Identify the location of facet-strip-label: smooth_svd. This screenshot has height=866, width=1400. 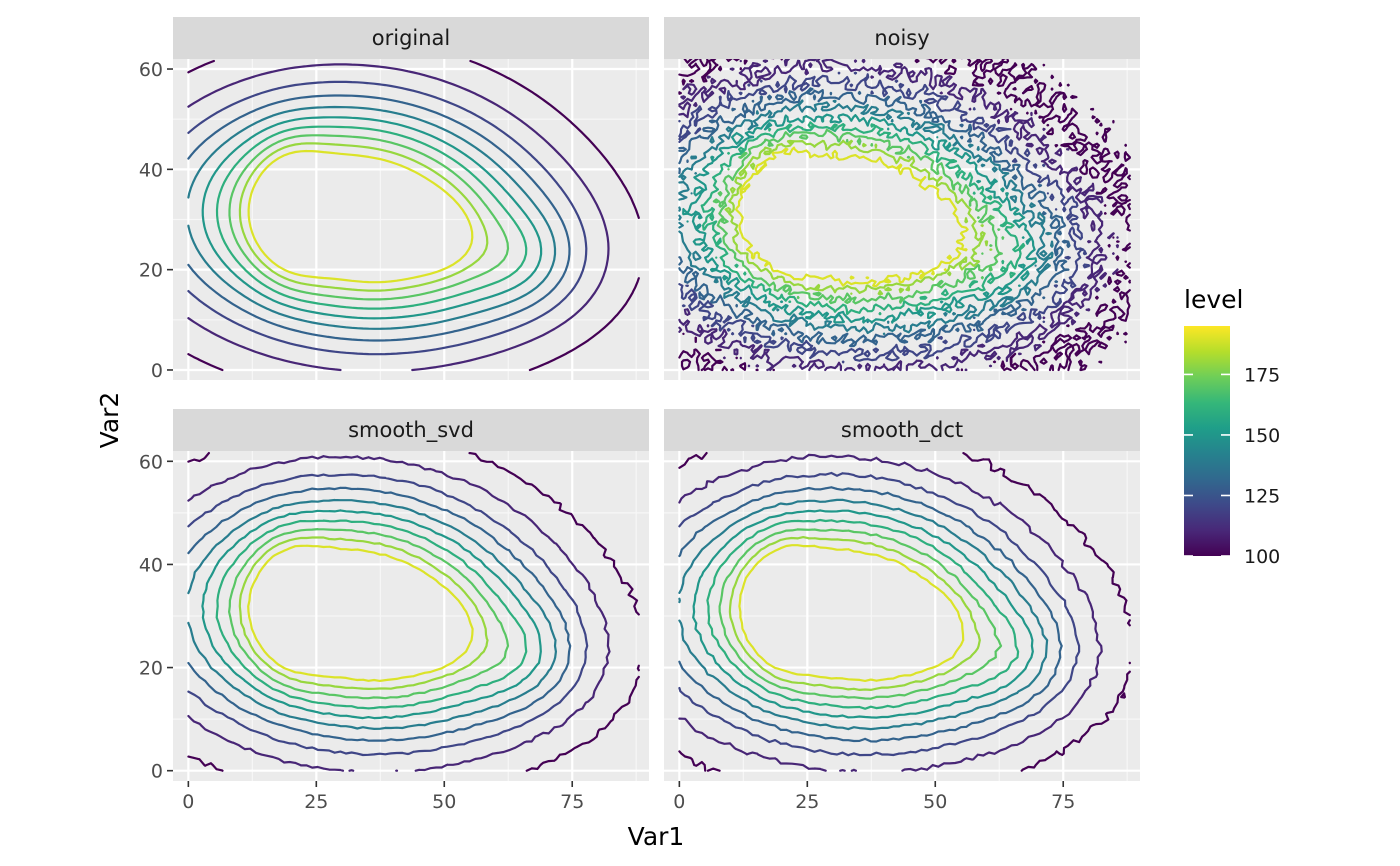
(411, 430).